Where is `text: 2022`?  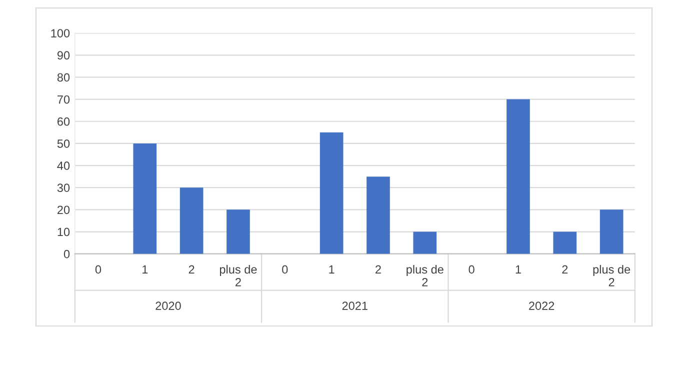 text: 2022 is located at coordinates (541, 306).